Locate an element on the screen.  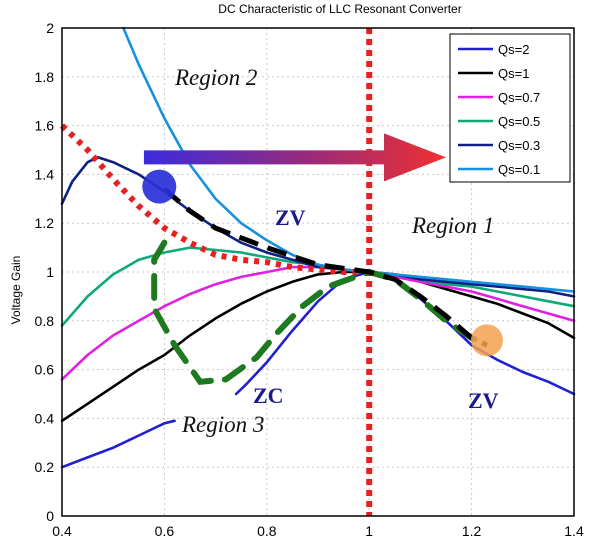
y-tick-label: 2 is located at coordinates (50, 28).